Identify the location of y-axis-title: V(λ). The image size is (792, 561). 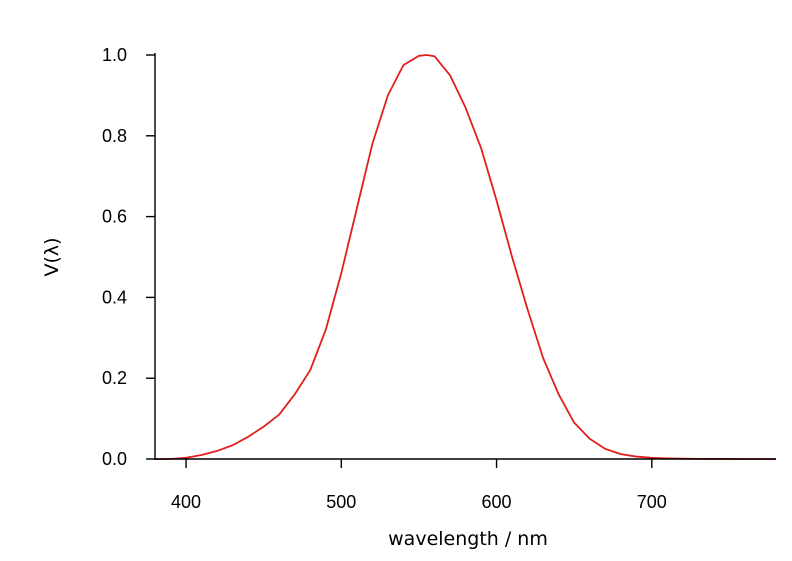
(52, 256).